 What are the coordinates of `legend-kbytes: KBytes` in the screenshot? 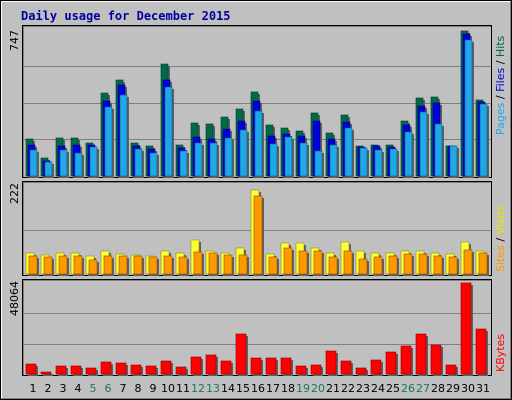 It's located at (500, 353).